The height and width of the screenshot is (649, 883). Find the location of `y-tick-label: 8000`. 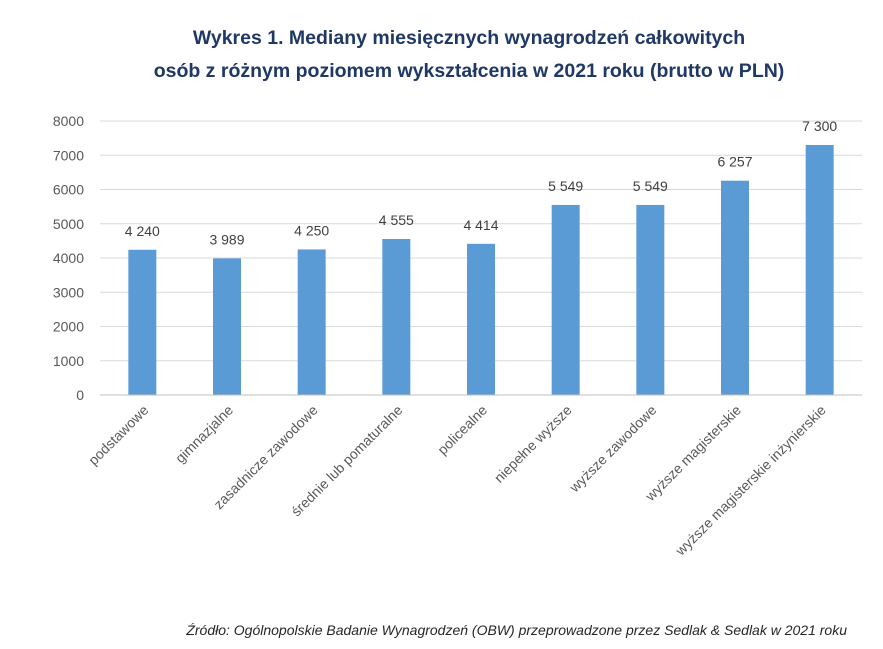

y-tick-label: 8000 is located at coordinates (68, 121).